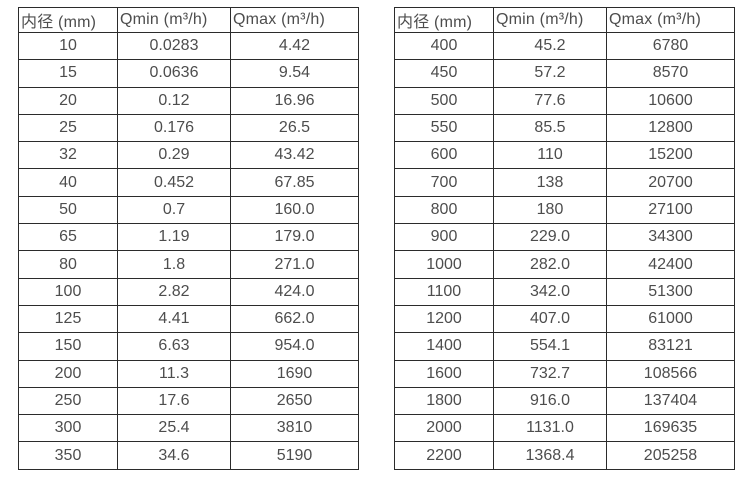 The image size is (750, 483). I want to click on table-cell: 1690, so click(294, 373).